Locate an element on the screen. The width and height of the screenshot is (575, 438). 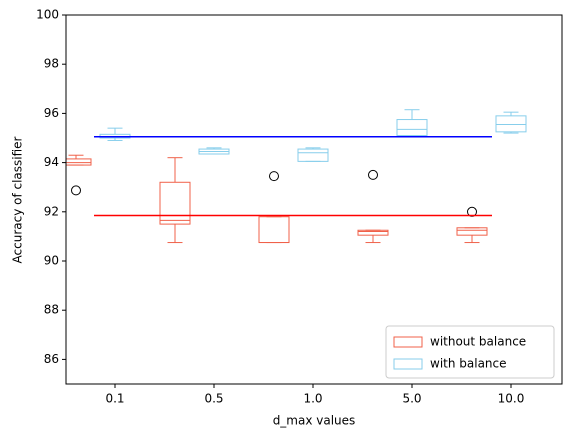
y-tick-label: 90 is located at coordinates (51, 261).